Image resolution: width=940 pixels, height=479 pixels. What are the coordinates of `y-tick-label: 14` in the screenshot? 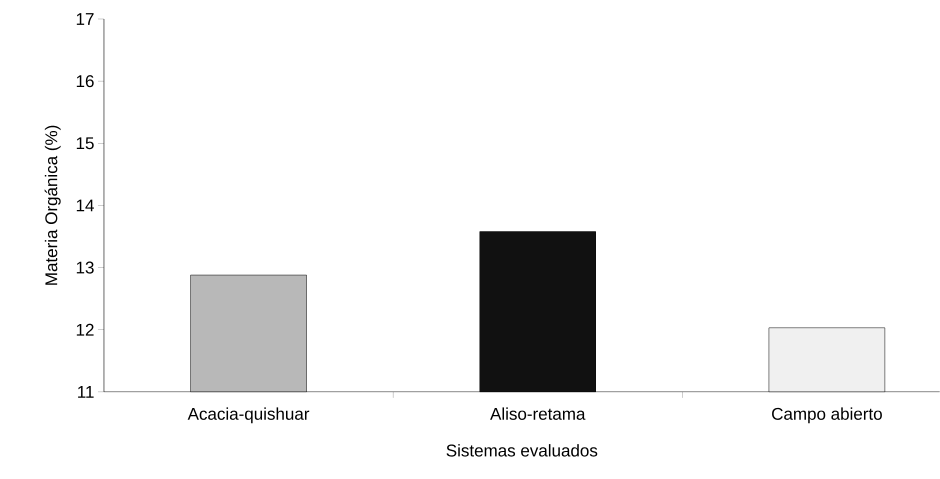 It's located at (85, 206).